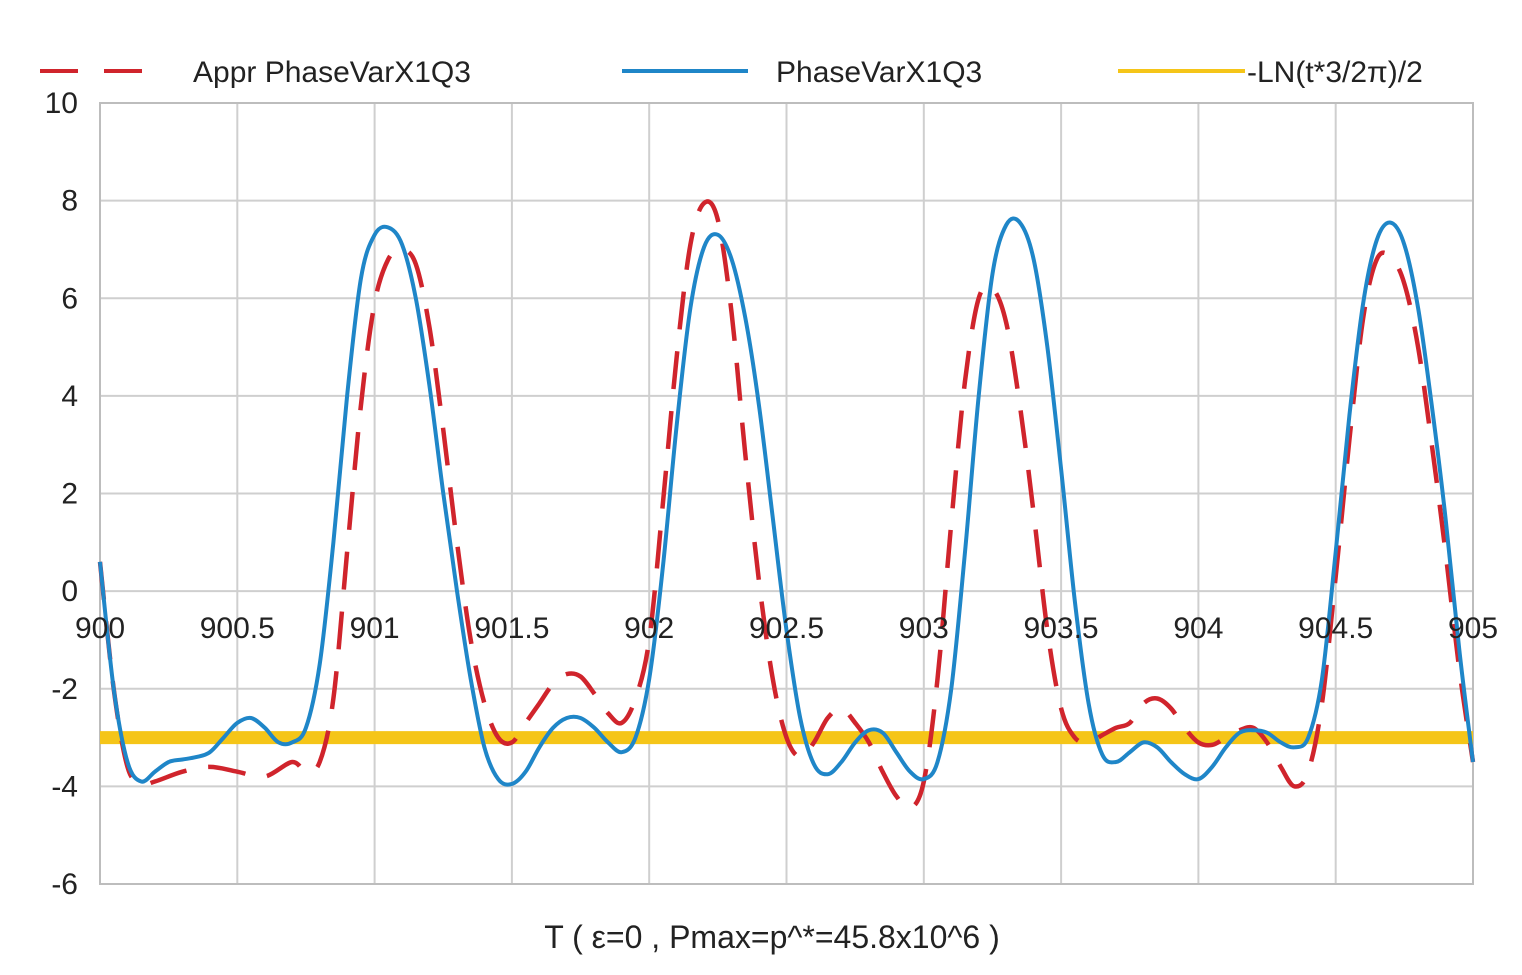 This screenshot has width=1522, height=975. What do you see at coordinates (1061, 628) in the screenshot?
I see `x-tick-label: 903.5` at bounding box center [1061, 628].